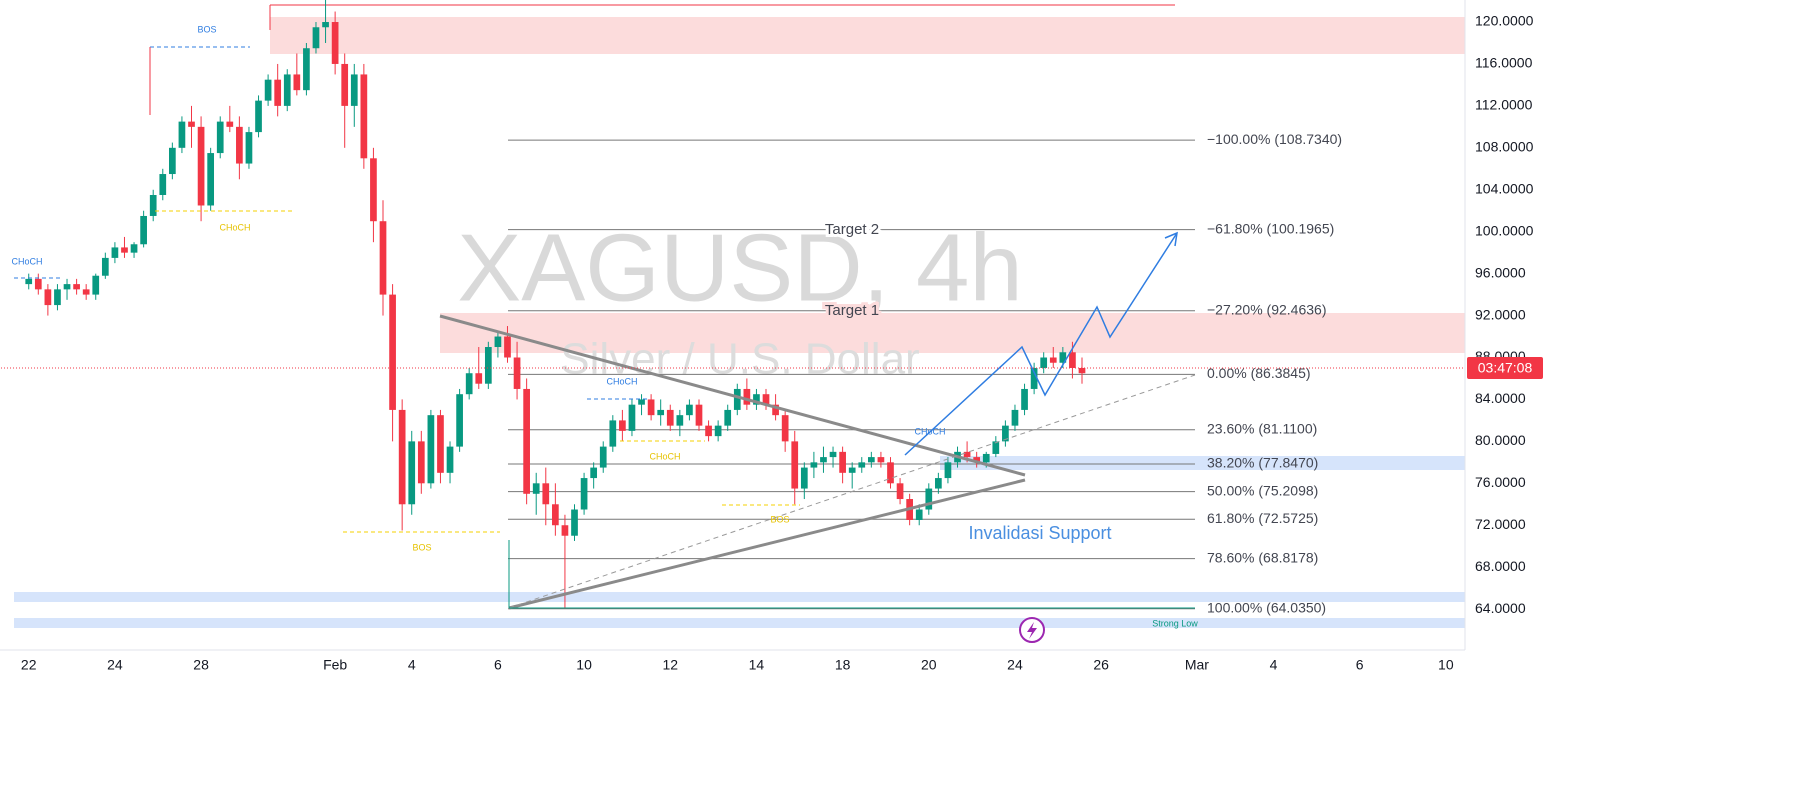 This screenshot has height=786, width=1793. I want to click on label-bos: BOS, so click(206, 29).